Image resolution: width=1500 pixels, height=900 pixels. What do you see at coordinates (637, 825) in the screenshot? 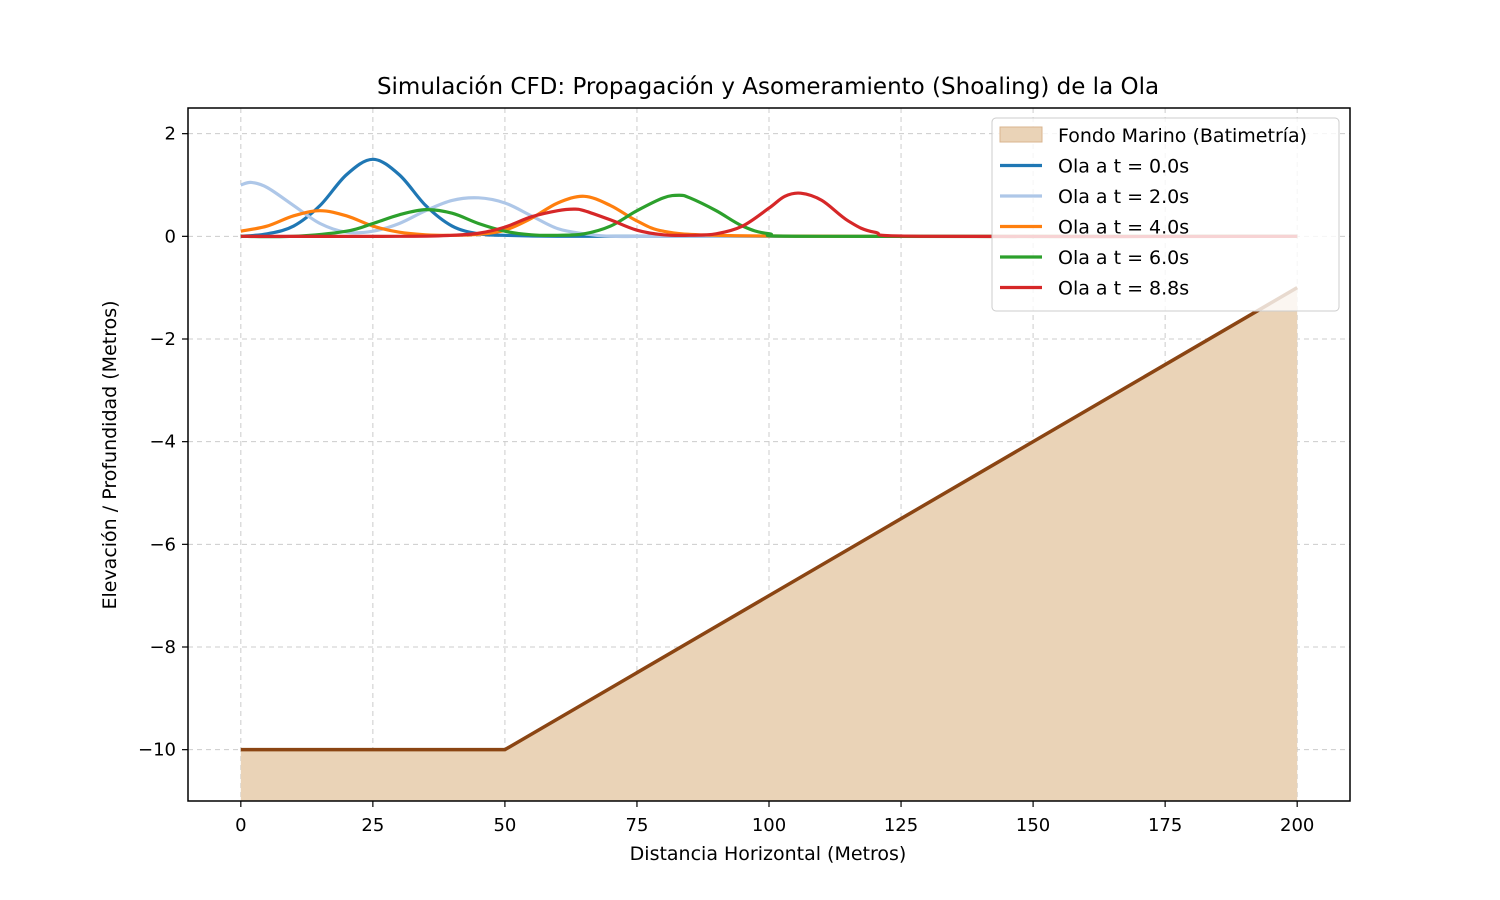
I see `x-tick-label: 75` at bounding box center [637, 825].